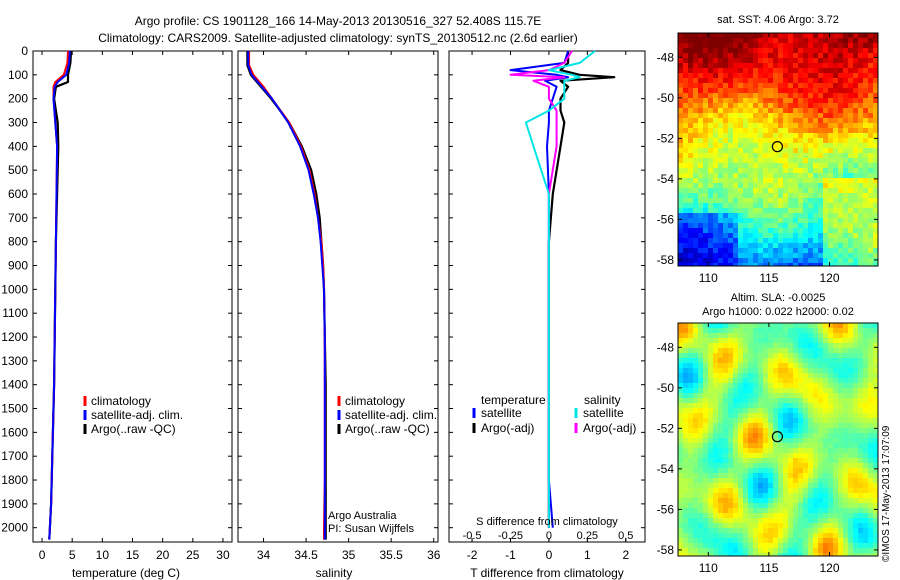 This screenshot has width=900, height=580. I want to click on x-tick-label: 35, so click(349, 555).